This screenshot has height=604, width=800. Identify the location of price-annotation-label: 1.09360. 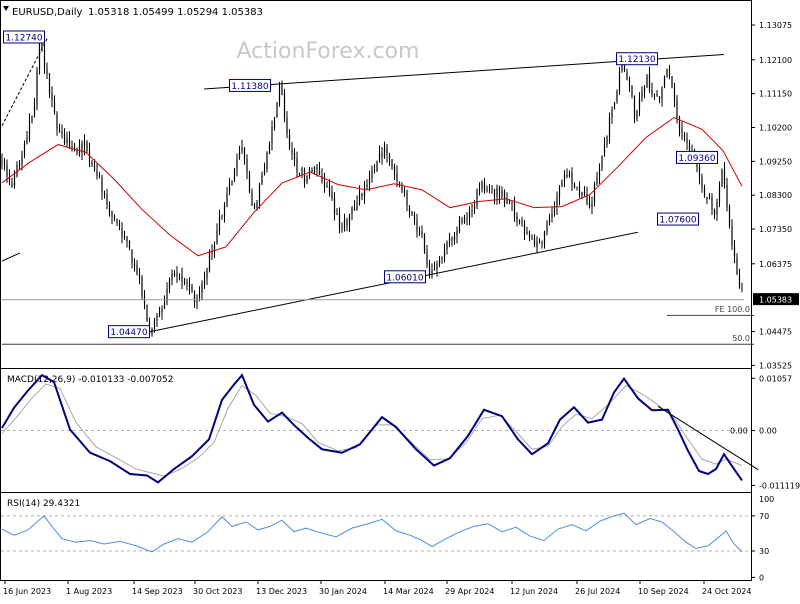
(696, 159).